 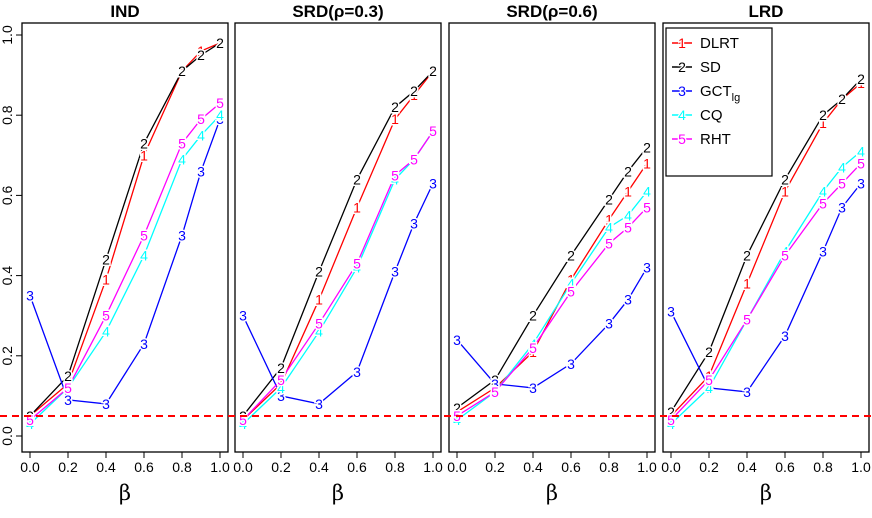 I want to click on x-axis-label-2: β, so click(x=338, y=493).